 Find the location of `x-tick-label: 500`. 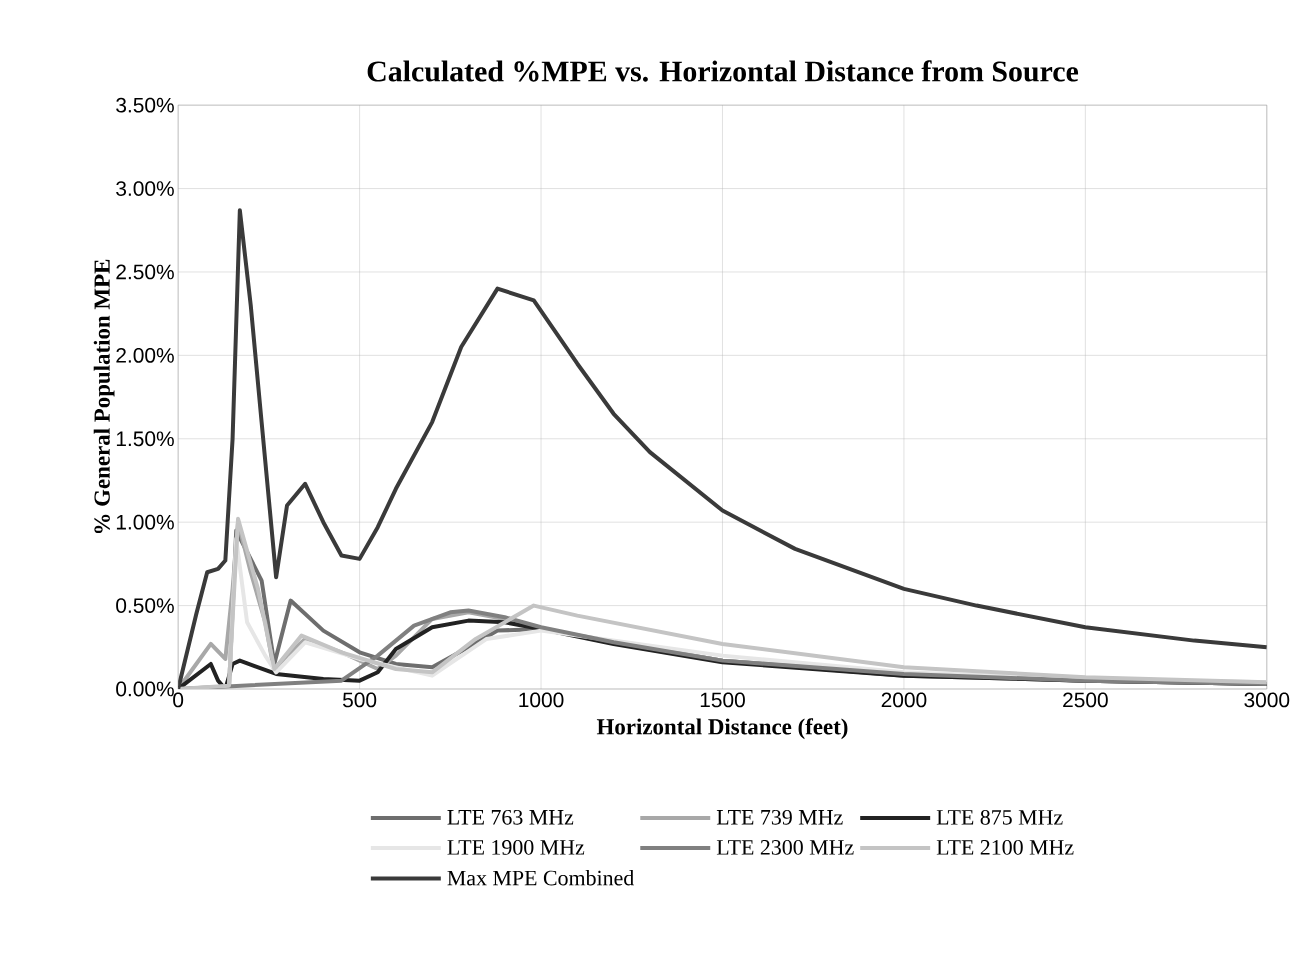

x-tick-label: 500 is located at coordinates (359, 700).